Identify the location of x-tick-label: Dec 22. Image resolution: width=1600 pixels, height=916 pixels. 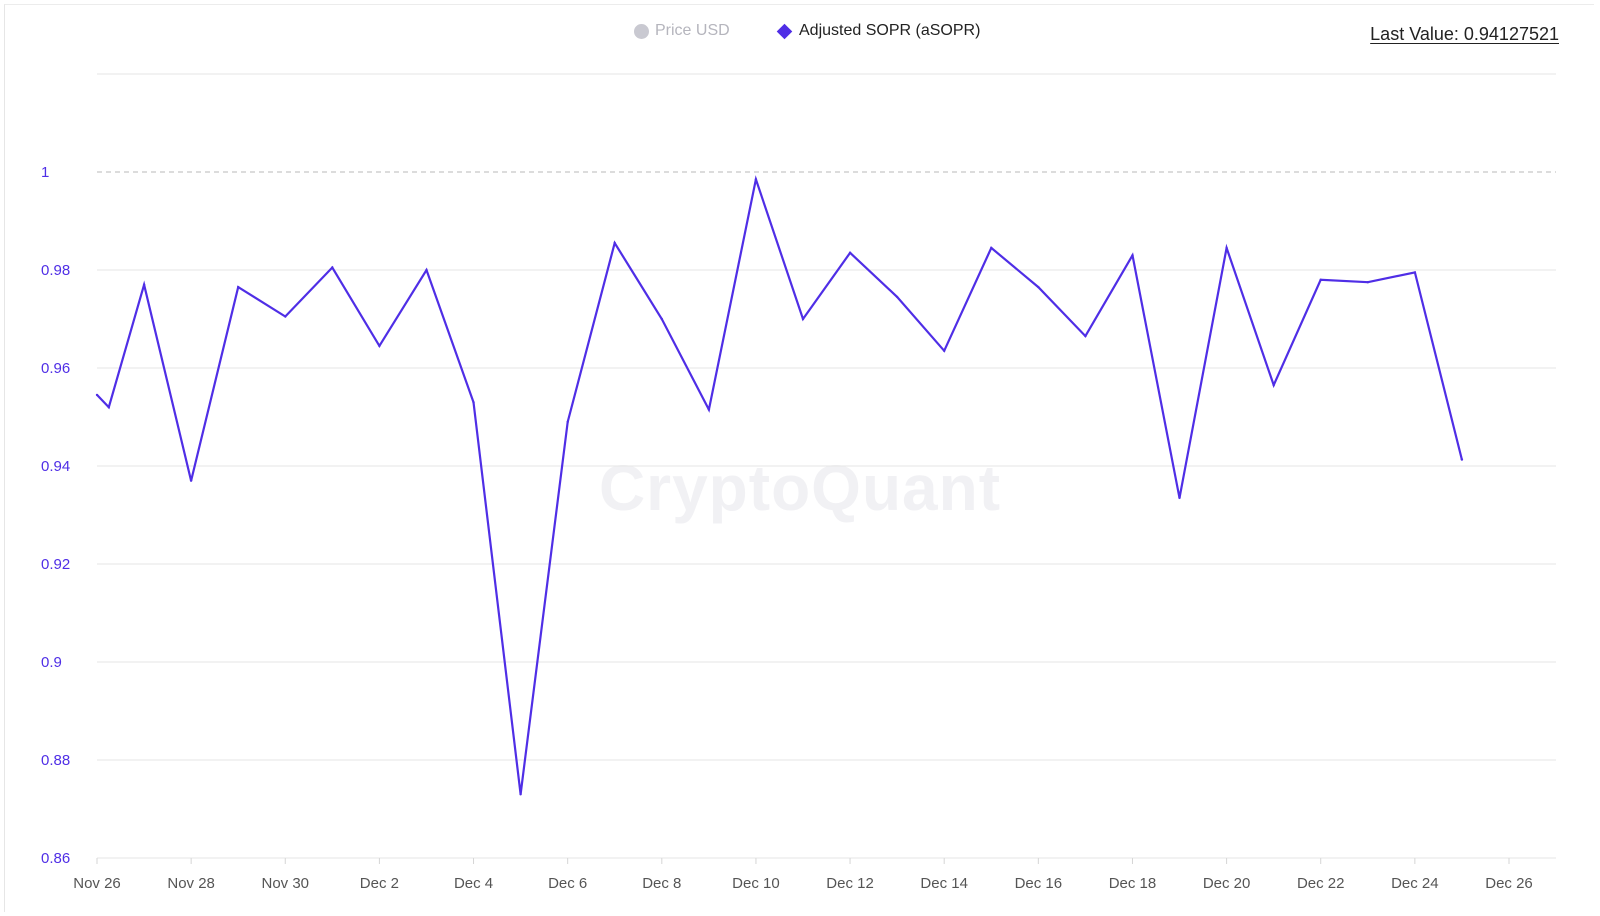
(1321, 883).